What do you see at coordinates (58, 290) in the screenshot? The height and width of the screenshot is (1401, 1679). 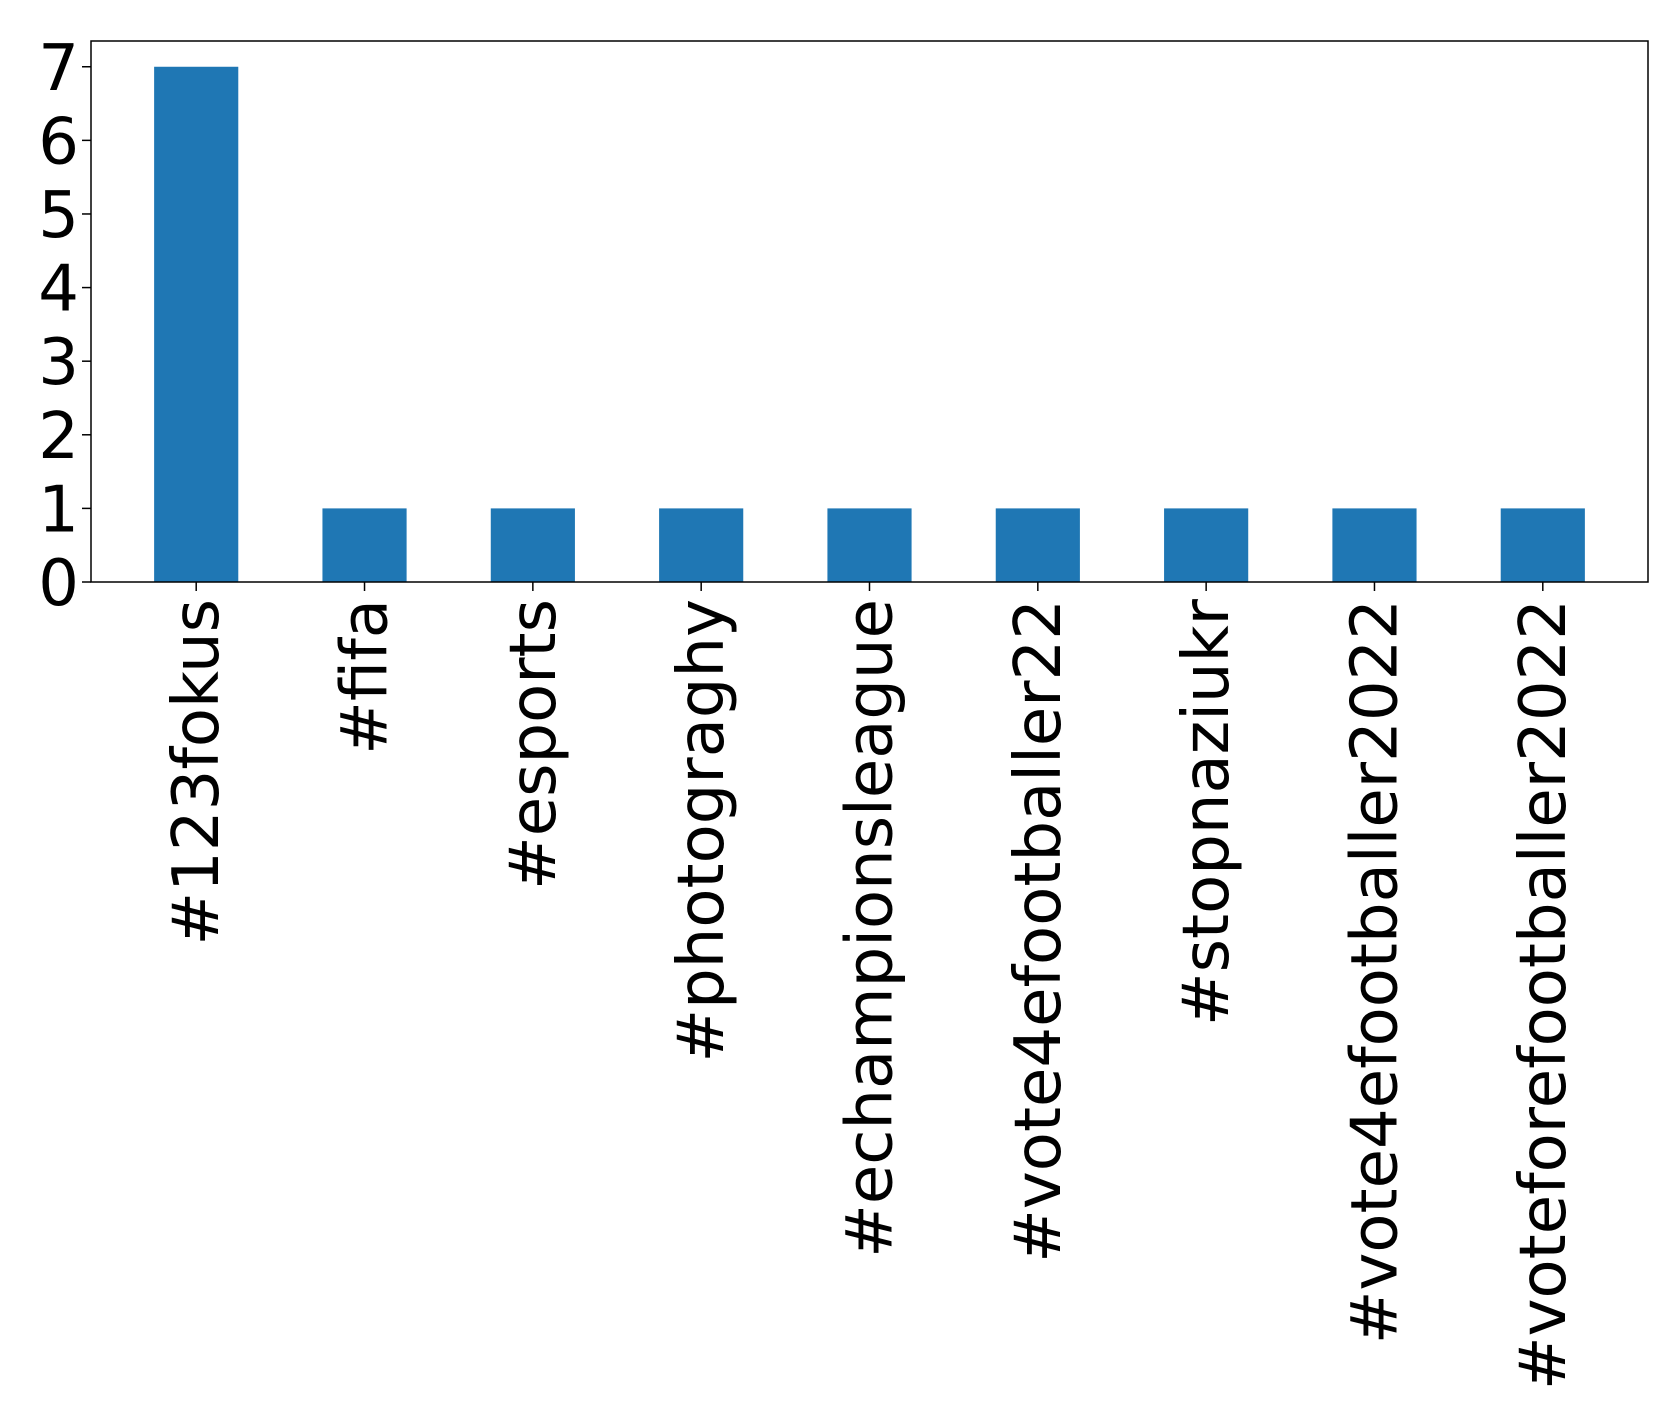 I see `y-tick-label: 4` at bounding box center [58, 290].